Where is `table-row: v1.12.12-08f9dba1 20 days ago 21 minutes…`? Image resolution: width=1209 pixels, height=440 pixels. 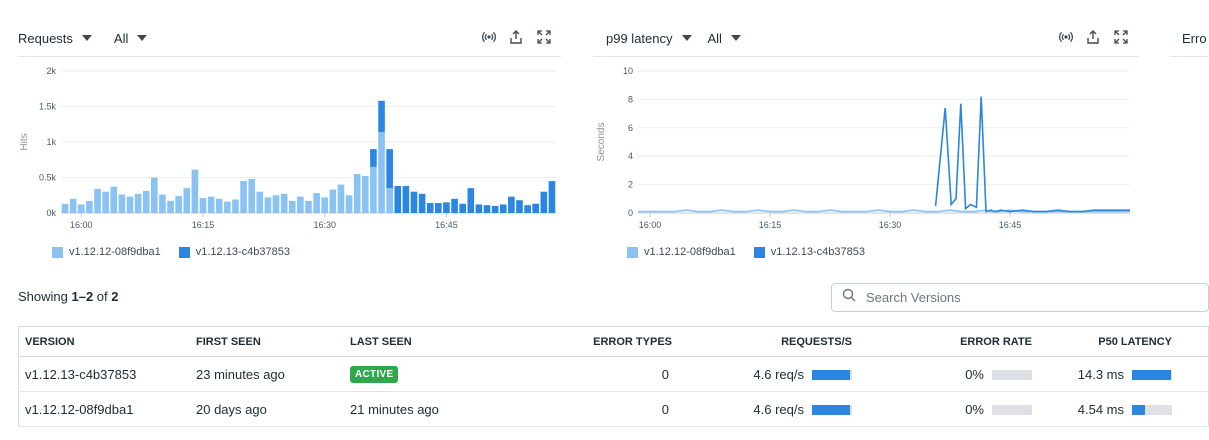 table-row: v1.12.12-08f9dba1 20 days ago 21 minutes… is located at coordinates (613, 409).